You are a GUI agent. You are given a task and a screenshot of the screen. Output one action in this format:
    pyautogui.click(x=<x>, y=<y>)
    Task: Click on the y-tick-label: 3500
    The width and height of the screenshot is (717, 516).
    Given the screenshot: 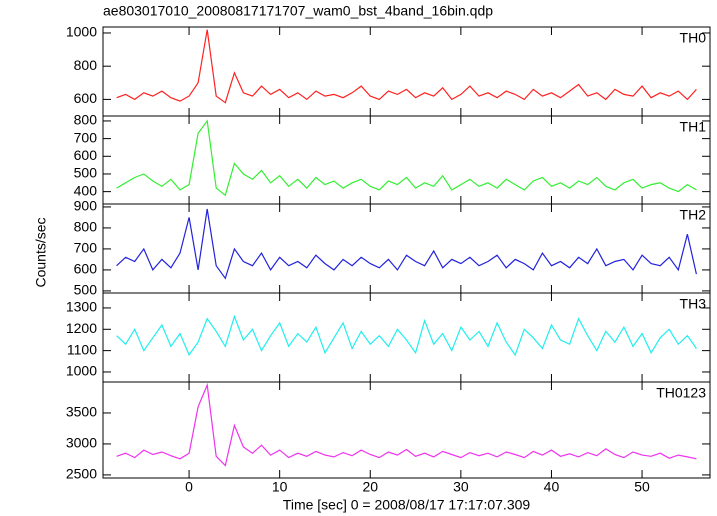 What is the action you would take?
    pyautogui.click(x=81, y=412)
    